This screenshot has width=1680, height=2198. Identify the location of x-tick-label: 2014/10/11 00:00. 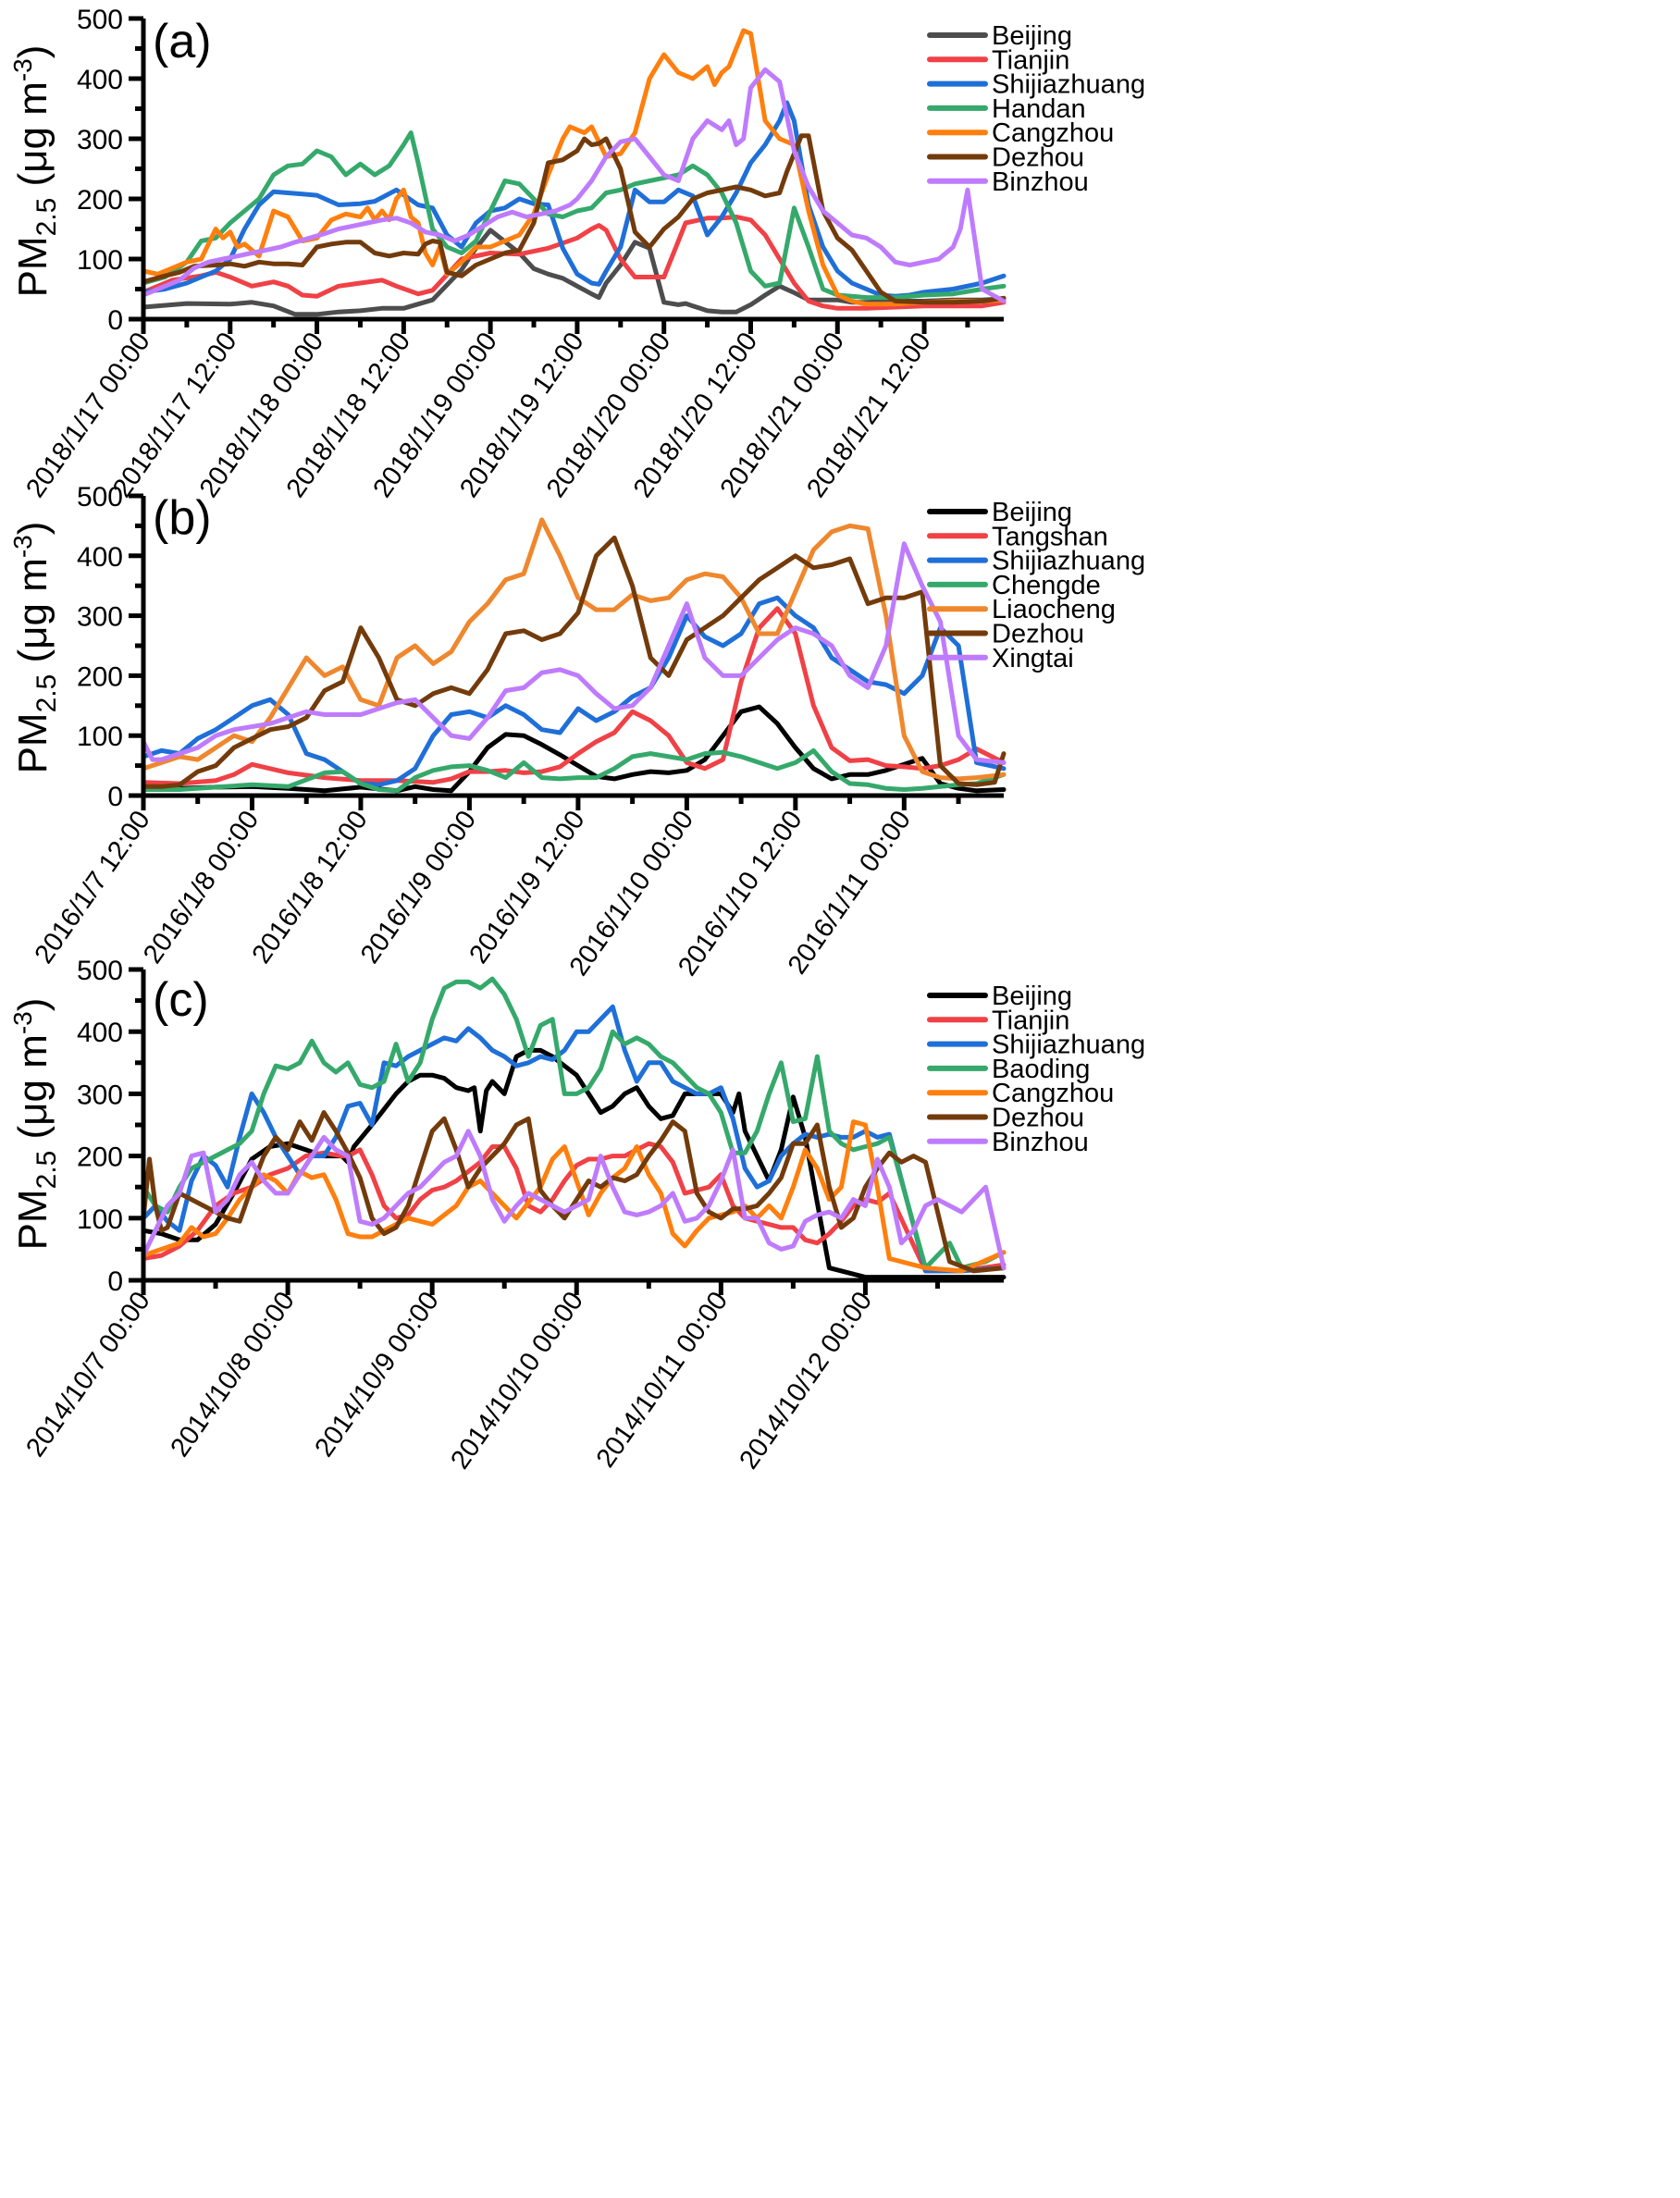
(662, 1380).